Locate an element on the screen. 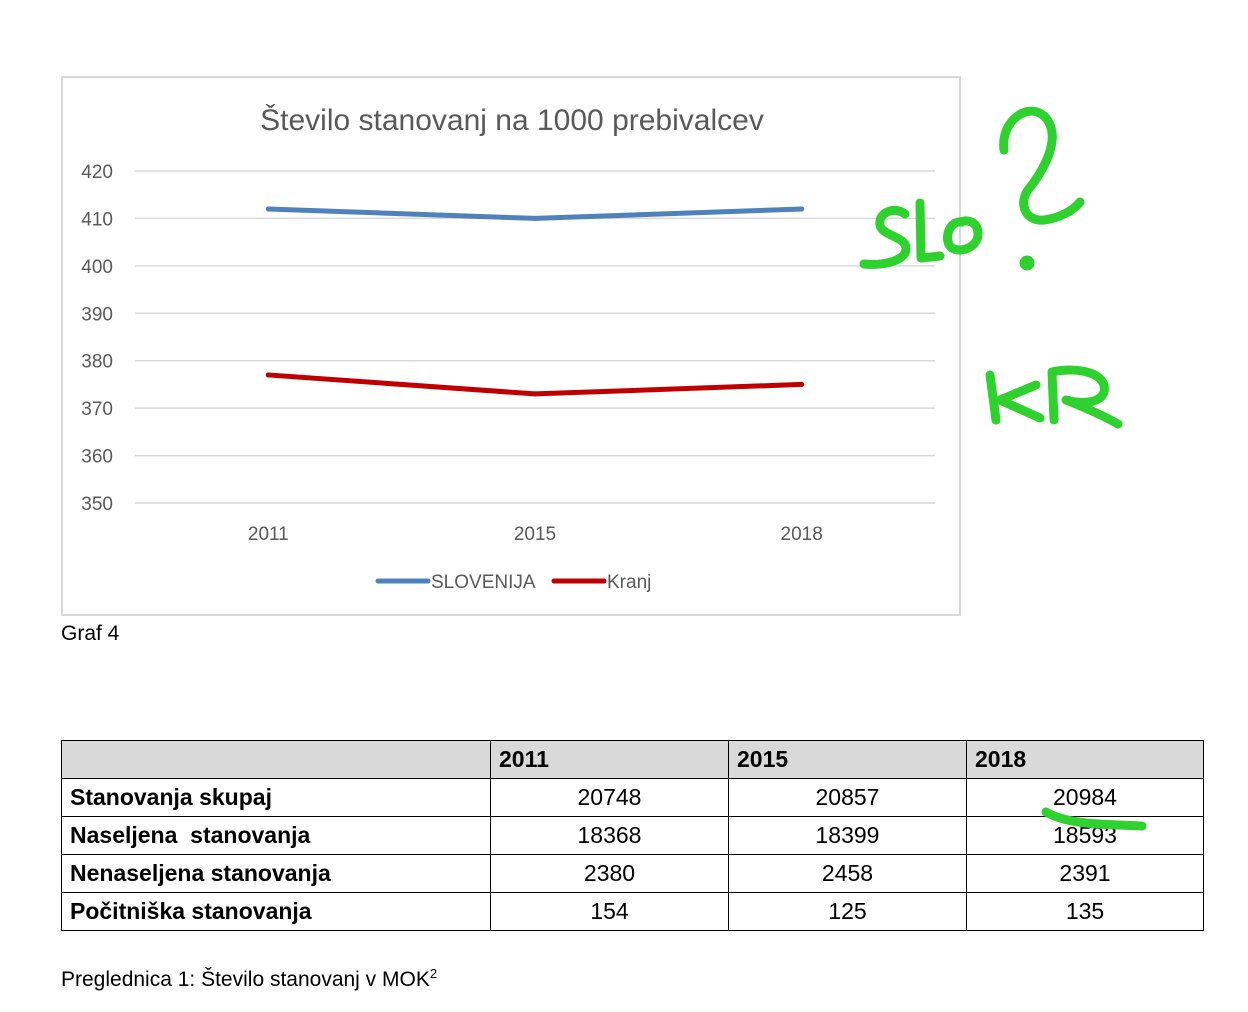 The height and width of the screenshot is (1012, 1248). table-cell: 125 is located at coordinates (847, 911).